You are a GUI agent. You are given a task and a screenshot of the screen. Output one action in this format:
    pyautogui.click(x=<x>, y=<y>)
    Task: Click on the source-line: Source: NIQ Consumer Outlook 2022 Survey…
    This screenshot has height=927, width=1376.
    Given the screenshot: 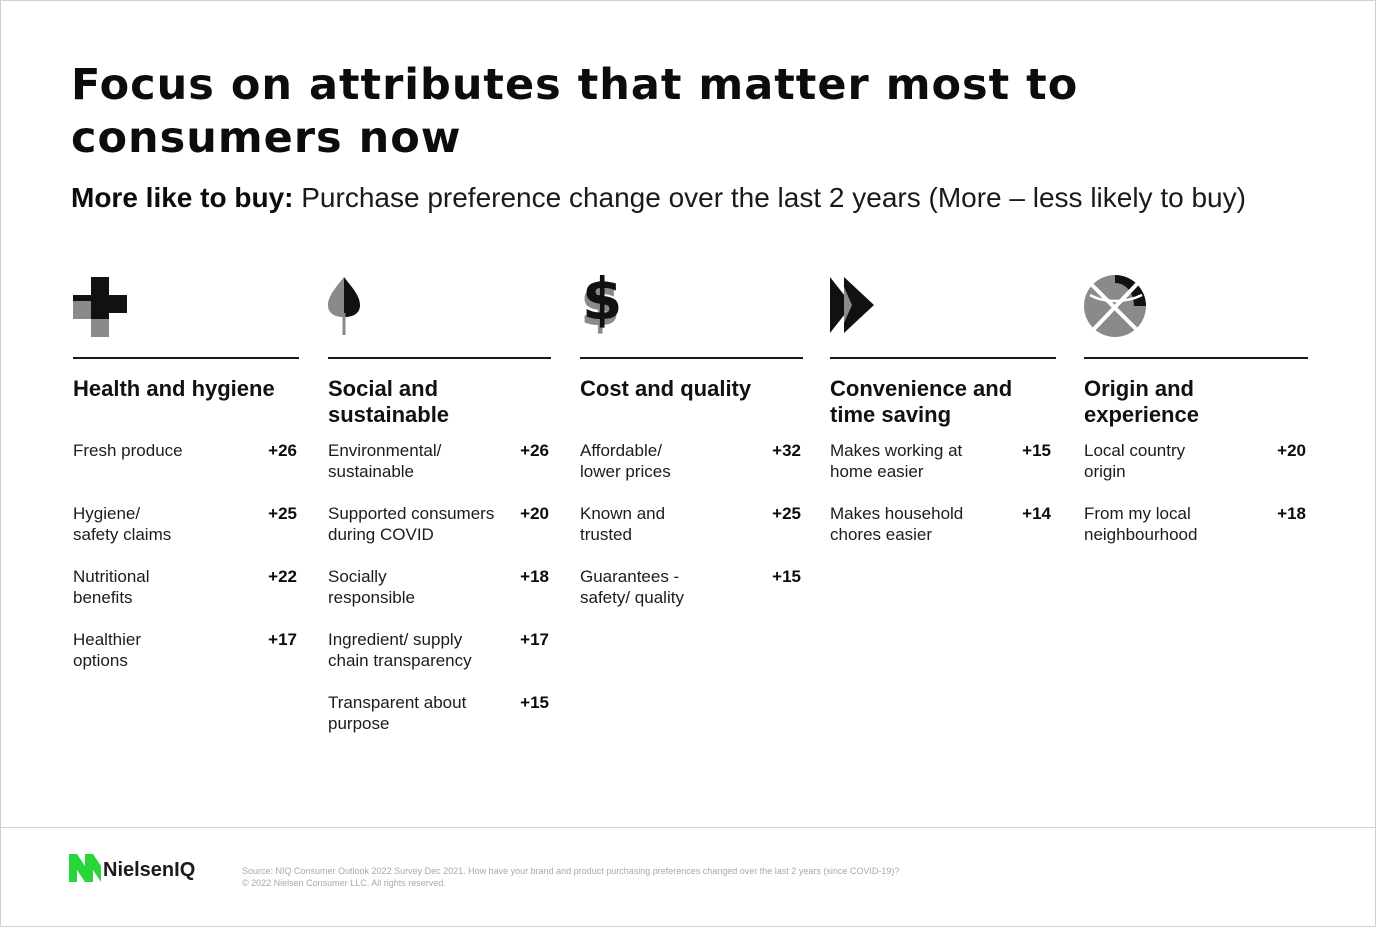 What is the action you would take?
    pyautogui.click(x=571, y=871)
    